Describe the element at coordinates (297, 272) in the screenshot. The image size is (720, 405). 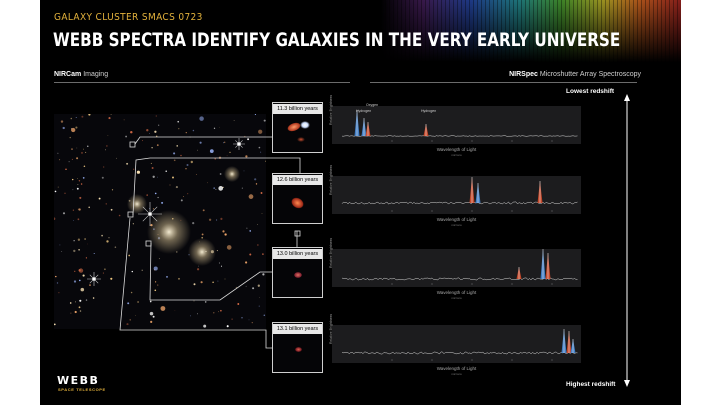
I see `galaxy-cutout-3: 13.0 billion years` at that location.